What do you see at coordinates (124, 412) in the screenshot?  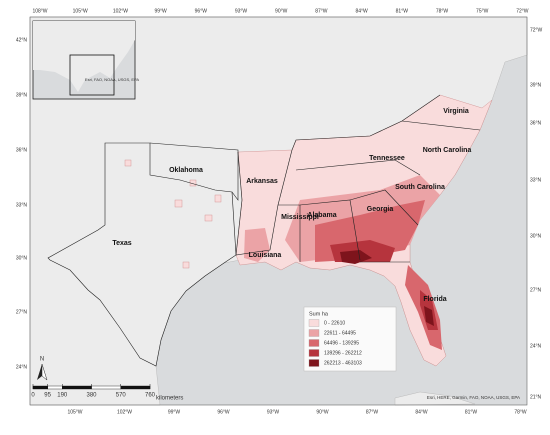 I see `bottom-label: 102°W` at bounding box center [124, 412].